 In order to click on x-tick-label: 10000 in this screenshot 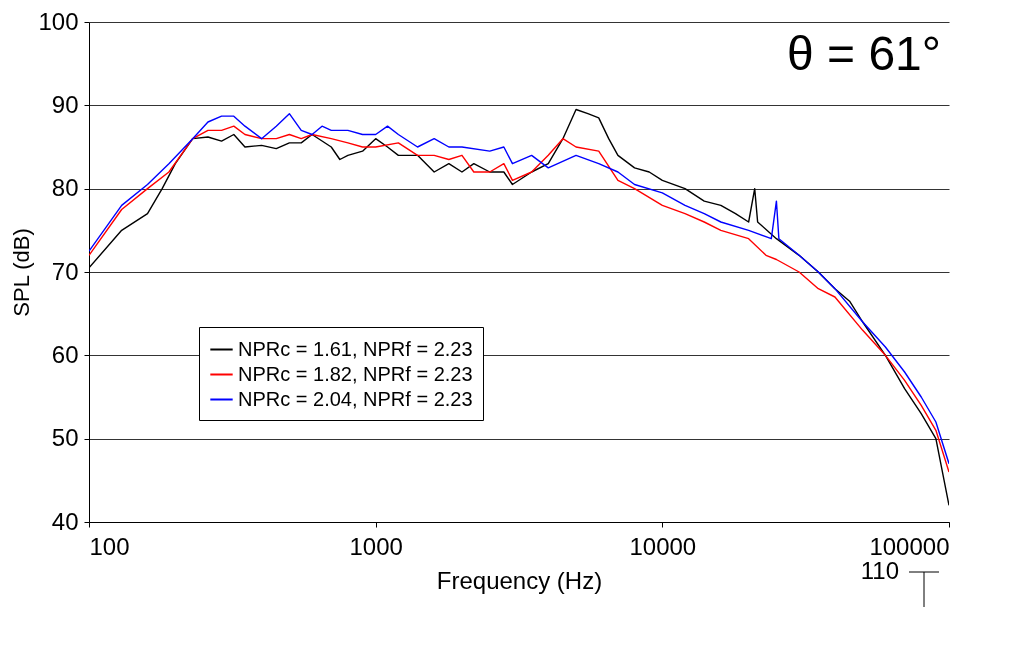, I will do `click(663, 546)`.